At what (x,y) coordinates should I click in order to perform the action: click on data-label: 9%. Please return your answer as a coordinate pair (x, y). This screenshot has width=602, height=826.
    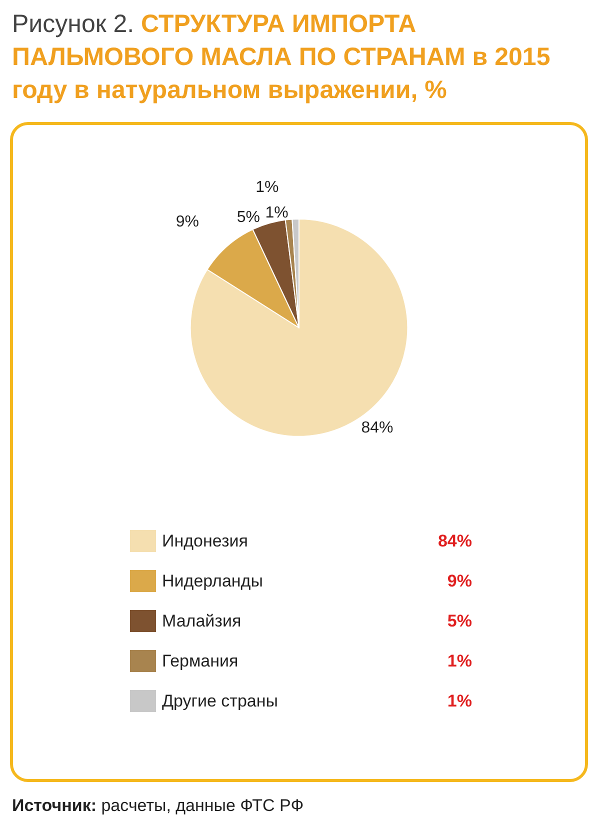
    Looking at the image, I should click on (187, 222).